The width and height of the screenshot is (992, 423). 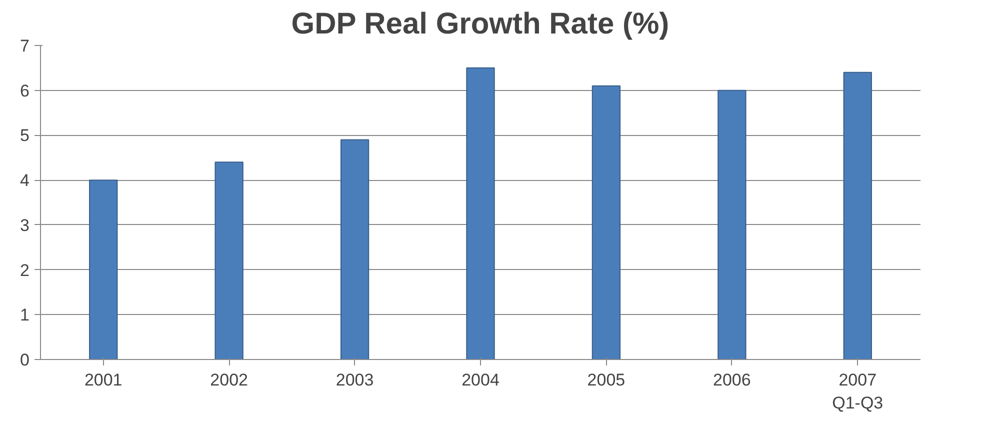 What do you see at coordinates (355, 380) in the screenshot?
I see `x-tick-label: 2003` at bounding box center [355, 380].